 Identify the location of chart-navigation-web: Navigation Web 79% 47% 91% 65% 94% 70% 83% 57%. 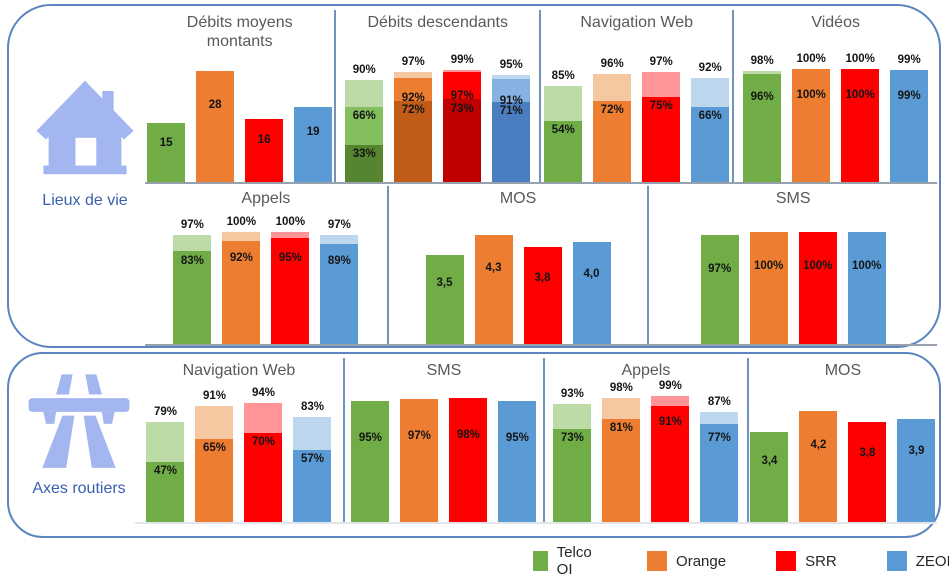
(239, 440).